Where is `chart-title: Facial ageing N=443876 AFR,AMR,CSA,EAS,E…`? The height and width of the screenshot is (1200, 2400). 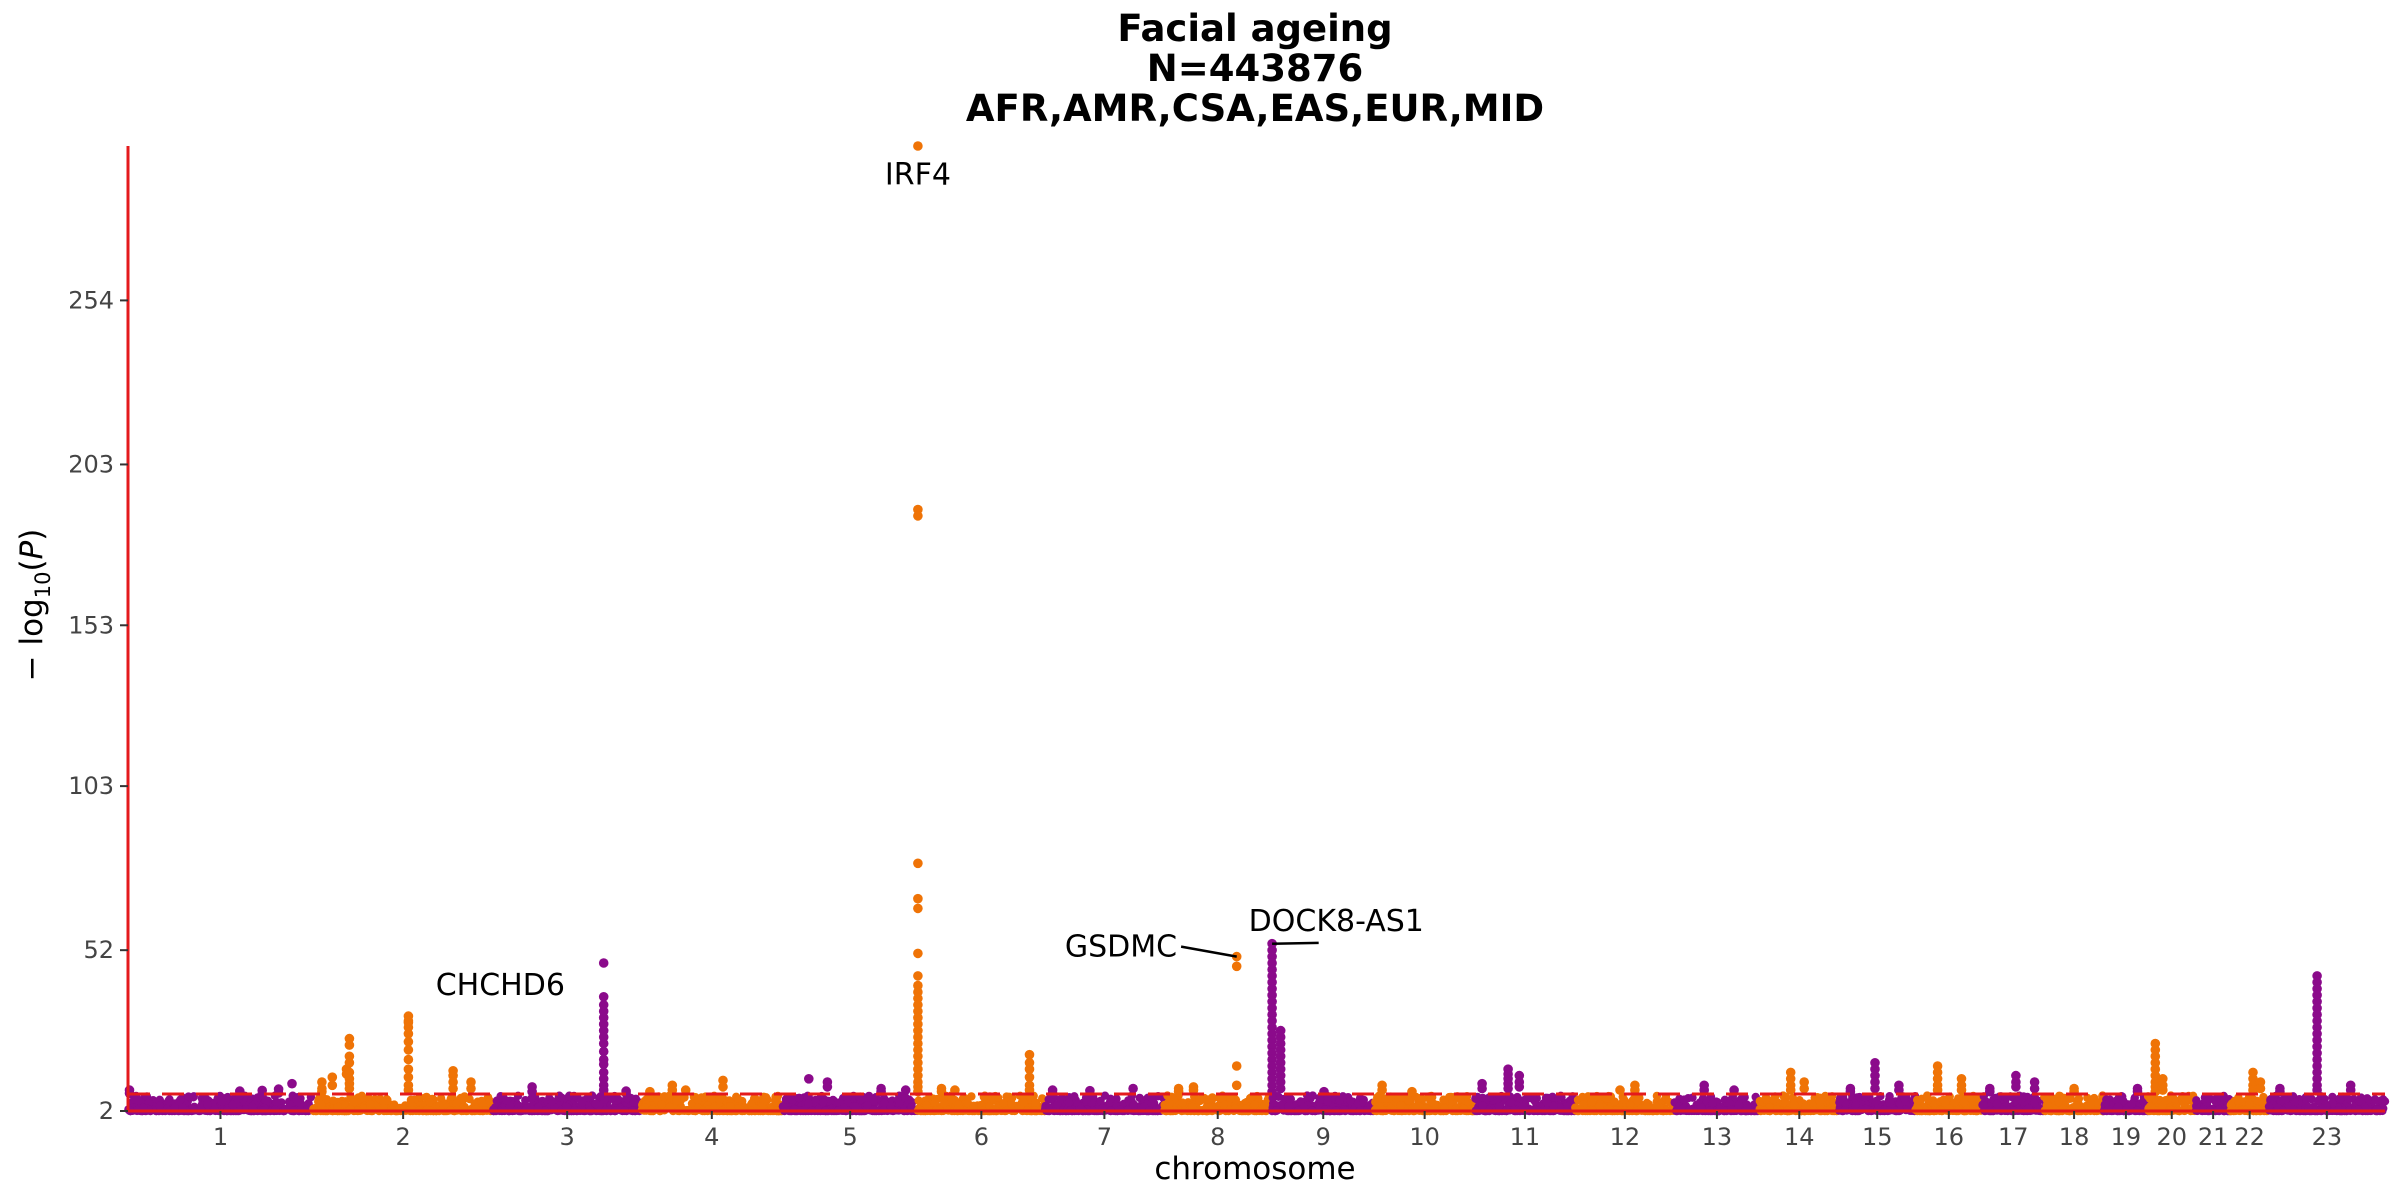 chart-title: Facial ageing N=443876 AFR,AMR,CSA,EAS,E… is located at coordinates (1255, 68).